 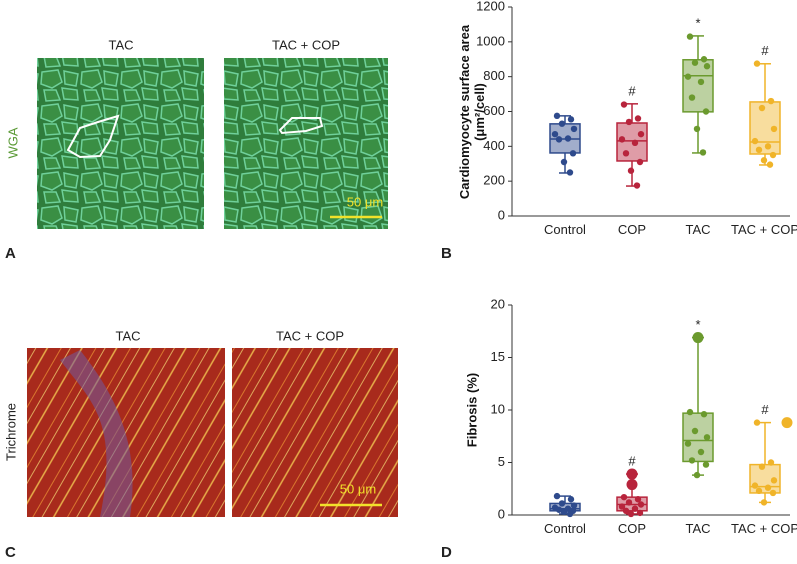 What do you see at coordinates (501, 461) in the screenshot?
I see `y-tick-label: 5` at bounding box center [501, 461].